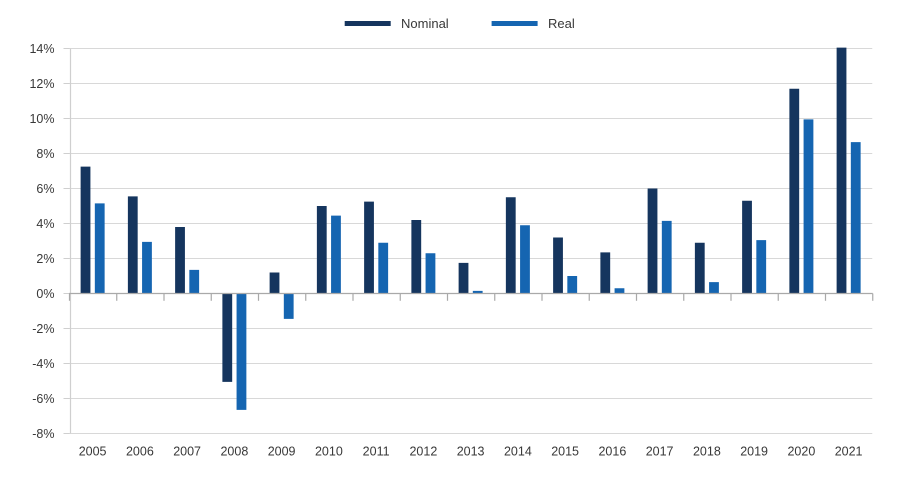 Image resolution: width=900 pixels, height=488 pixels. What do you see at coordinates (754, 452) in the screenshot?
I see `svg-text: 2019` at bounding box center [754, 452].